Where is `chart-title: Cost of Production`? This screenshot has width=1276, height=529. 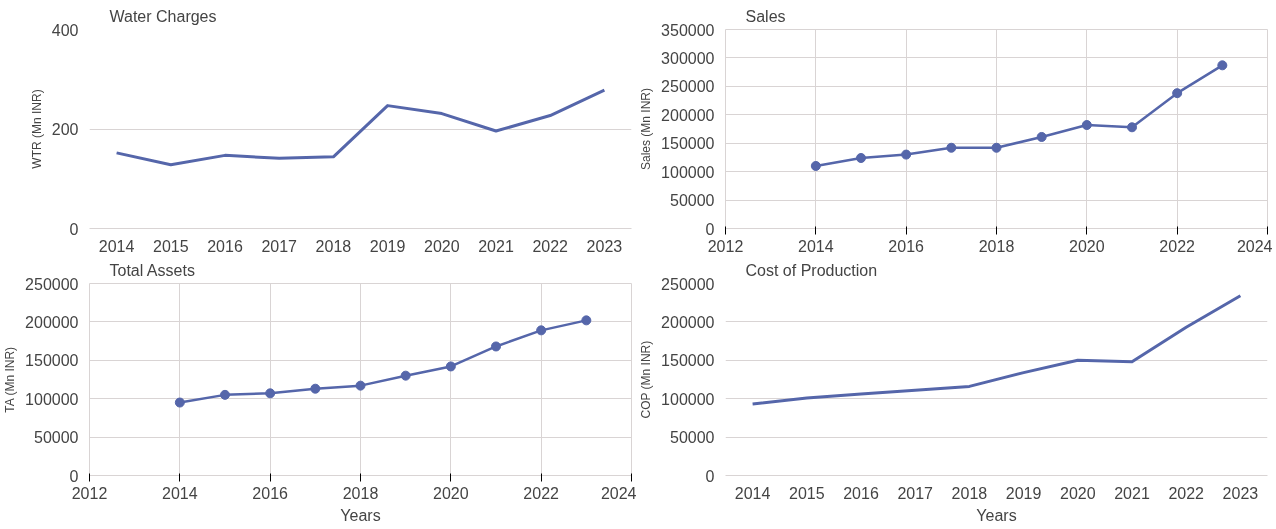
chart-title: Cost of Production is located at coordinates (811, 270).